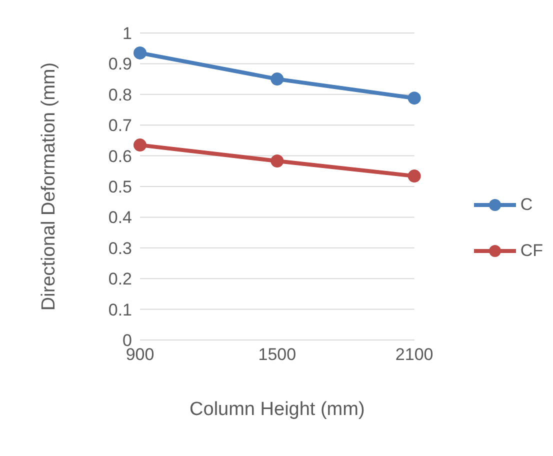  I want to click on legend-label: C, so click(526, 205).